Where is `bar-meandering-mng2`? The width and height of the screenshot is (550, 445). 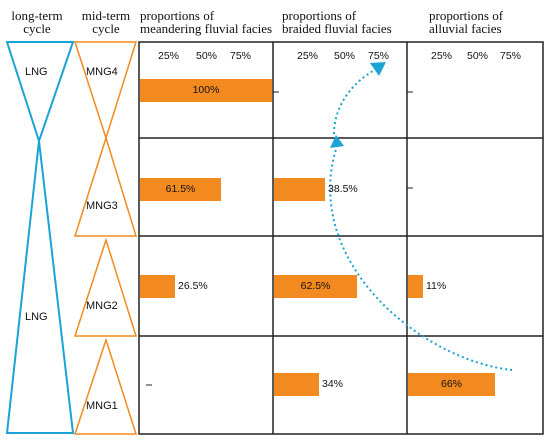
bar-meandering-mng2 is located at coordinates (157, 286).